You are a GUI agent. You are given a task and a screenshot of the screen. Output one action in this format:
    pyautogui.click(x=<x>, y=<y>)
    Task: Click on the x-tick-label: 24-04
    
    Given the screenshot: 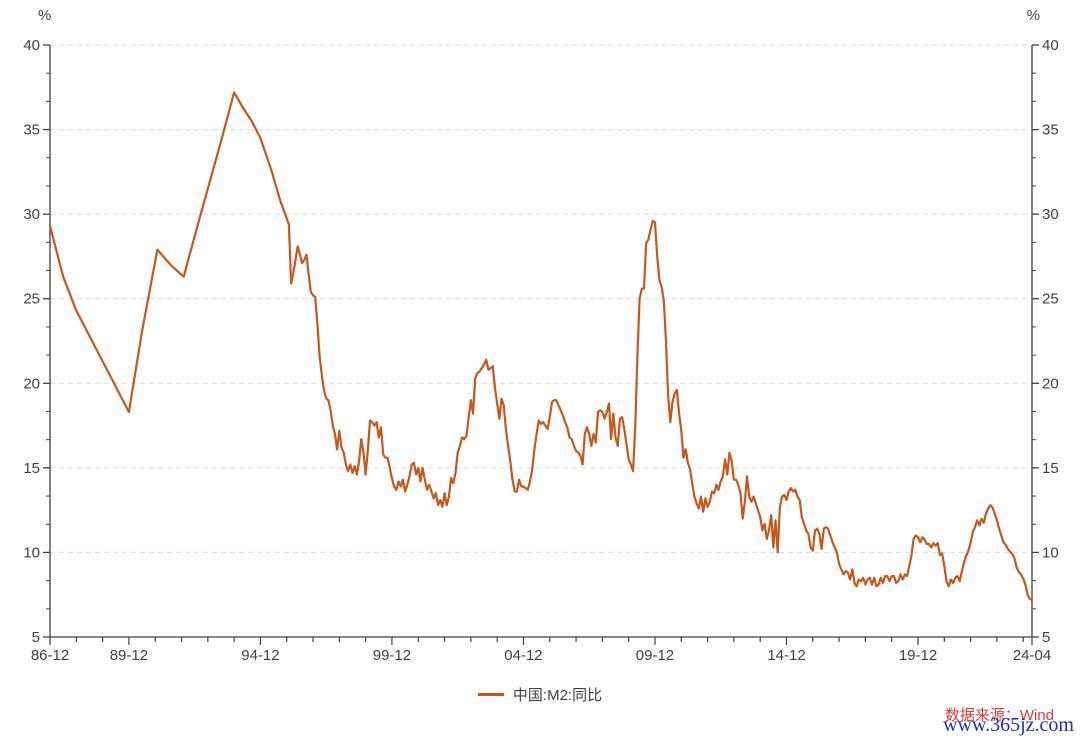 What is the action you would take?
    pyautogui.click(x=1032, y=655)
    